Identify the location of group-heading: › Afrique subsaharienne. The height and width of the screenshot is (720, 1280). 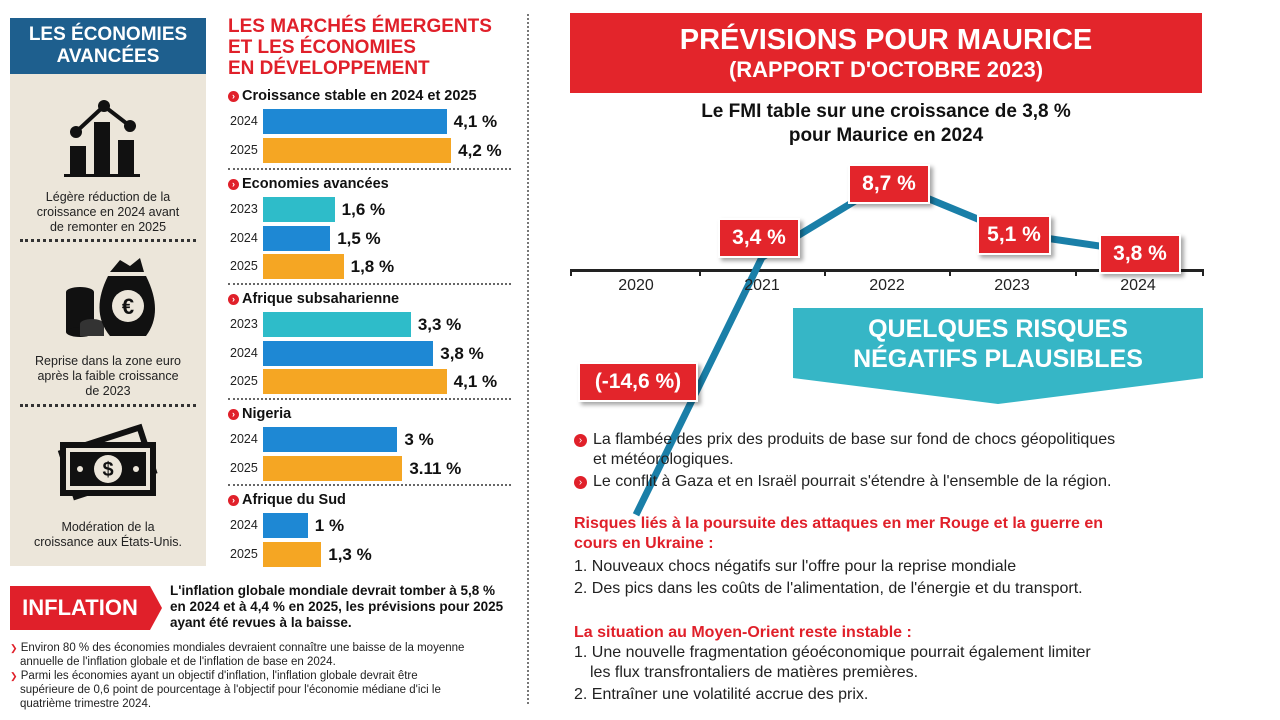
(313, 299).